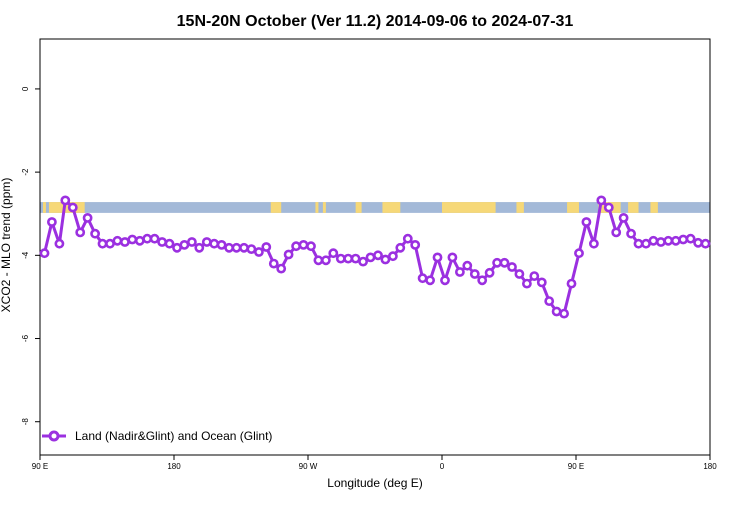  What do you see at coordinates (308, 466) in the screenshot?
I see `x-tick-label: 90 W` at bounding box center [308, 466].